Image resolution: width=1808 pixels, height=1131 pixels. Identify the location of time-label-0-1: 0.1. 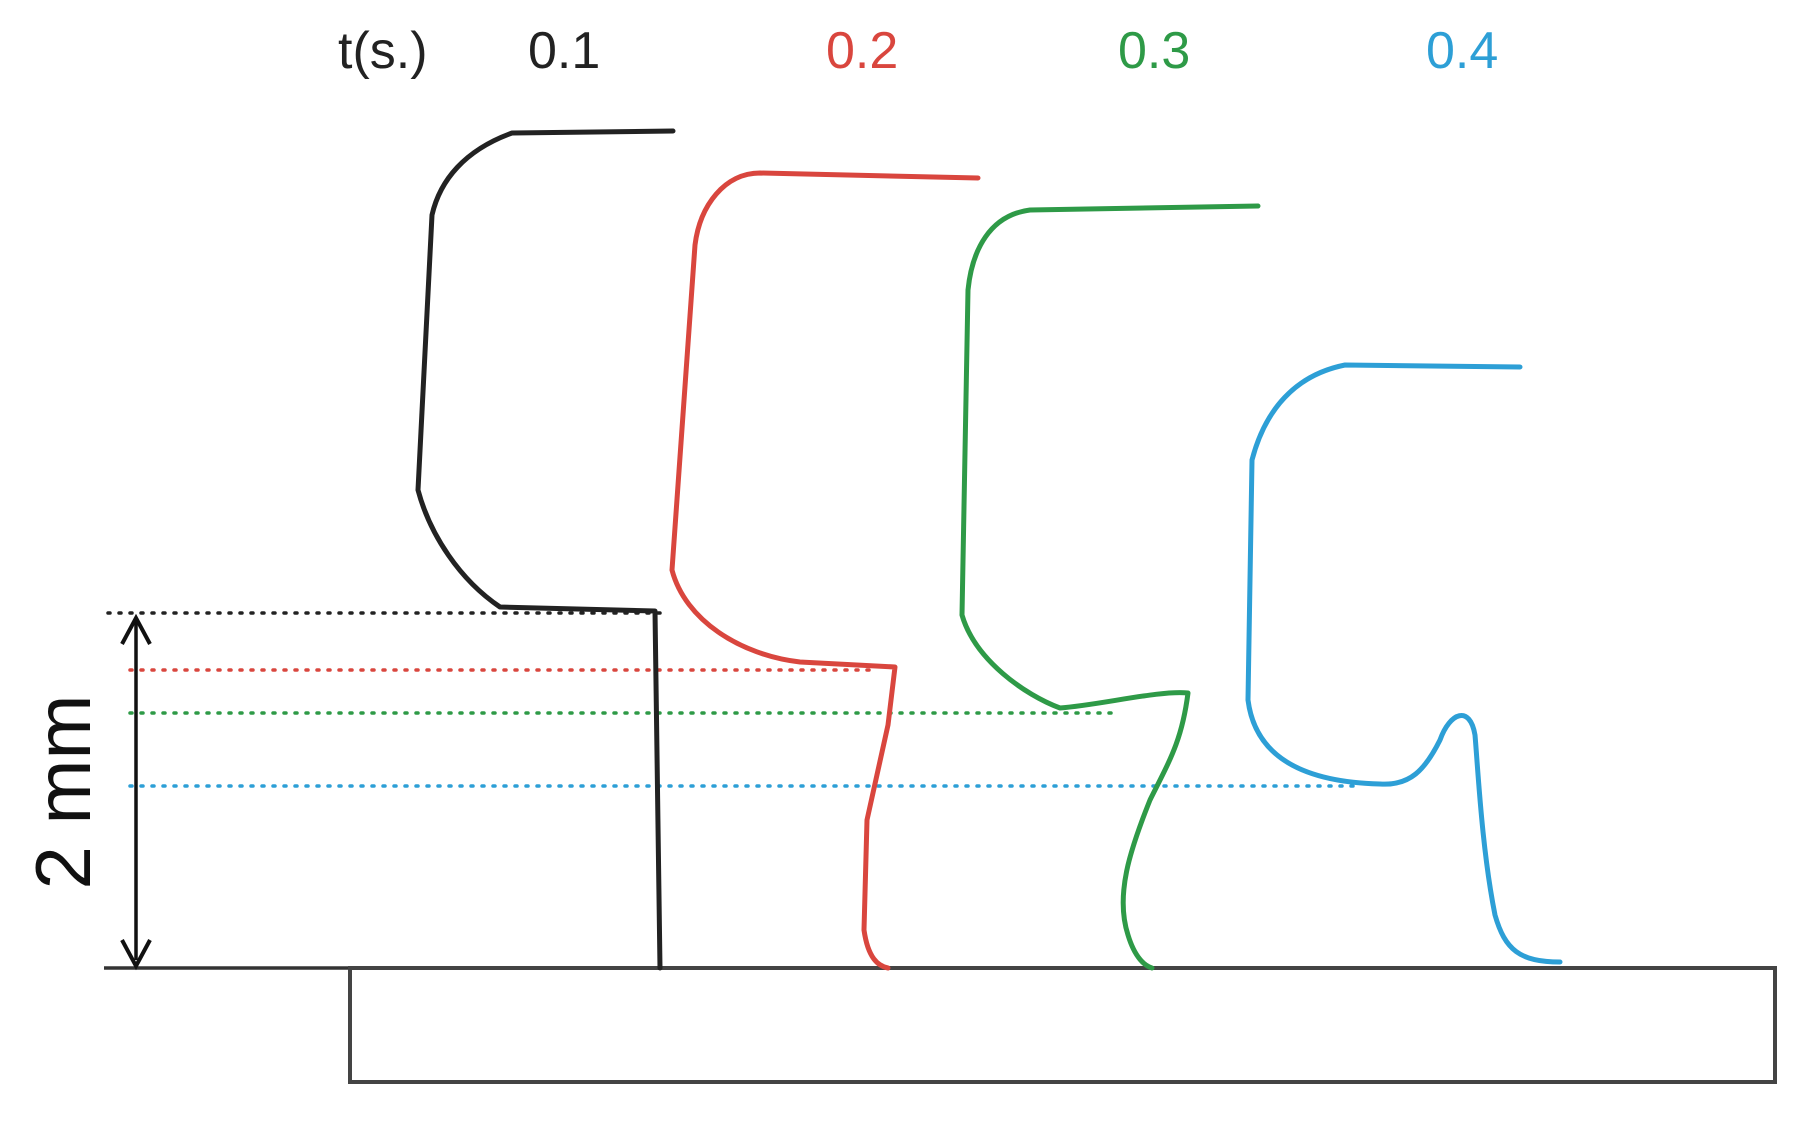
(564, 51).